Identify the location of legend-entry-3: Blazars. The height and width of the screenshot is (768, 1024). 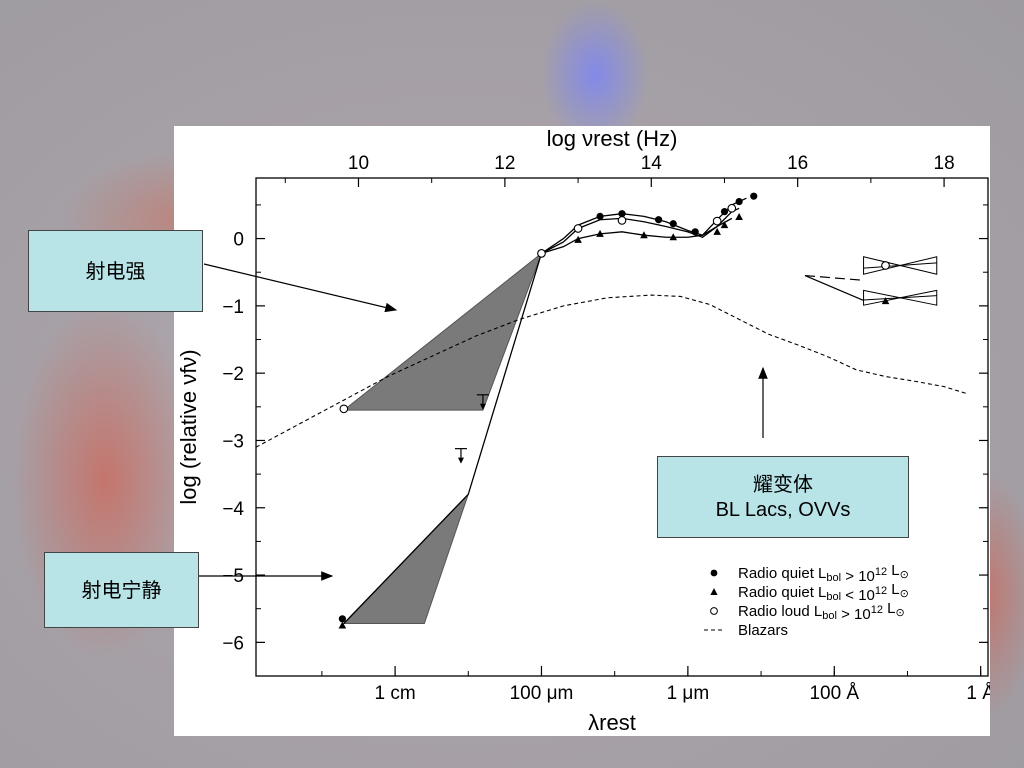
(763, 630).